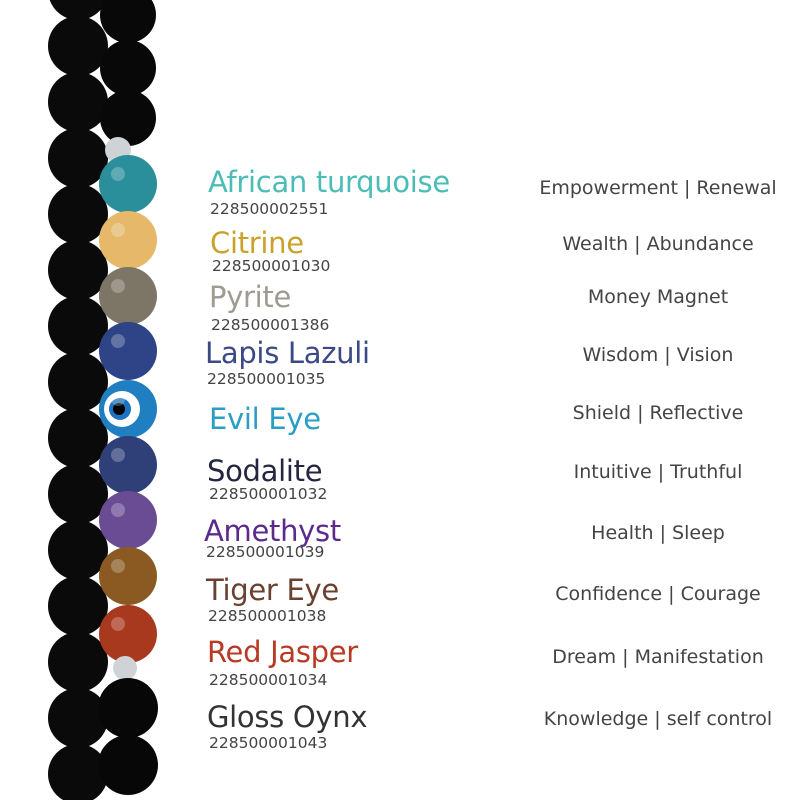  What do you see at coordinates (658, 413) in the screenshot?
I see `stone-meaning: Shield | Reflective` at bounding box center [658, 413].